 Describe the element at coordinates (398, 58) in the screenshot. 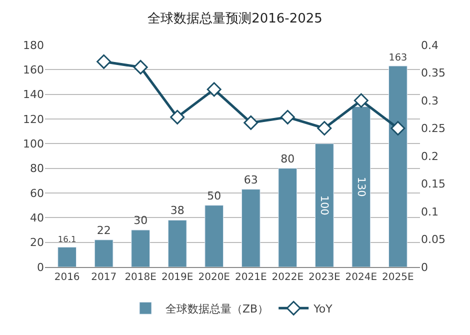

I see `data-label: 163` at that location.